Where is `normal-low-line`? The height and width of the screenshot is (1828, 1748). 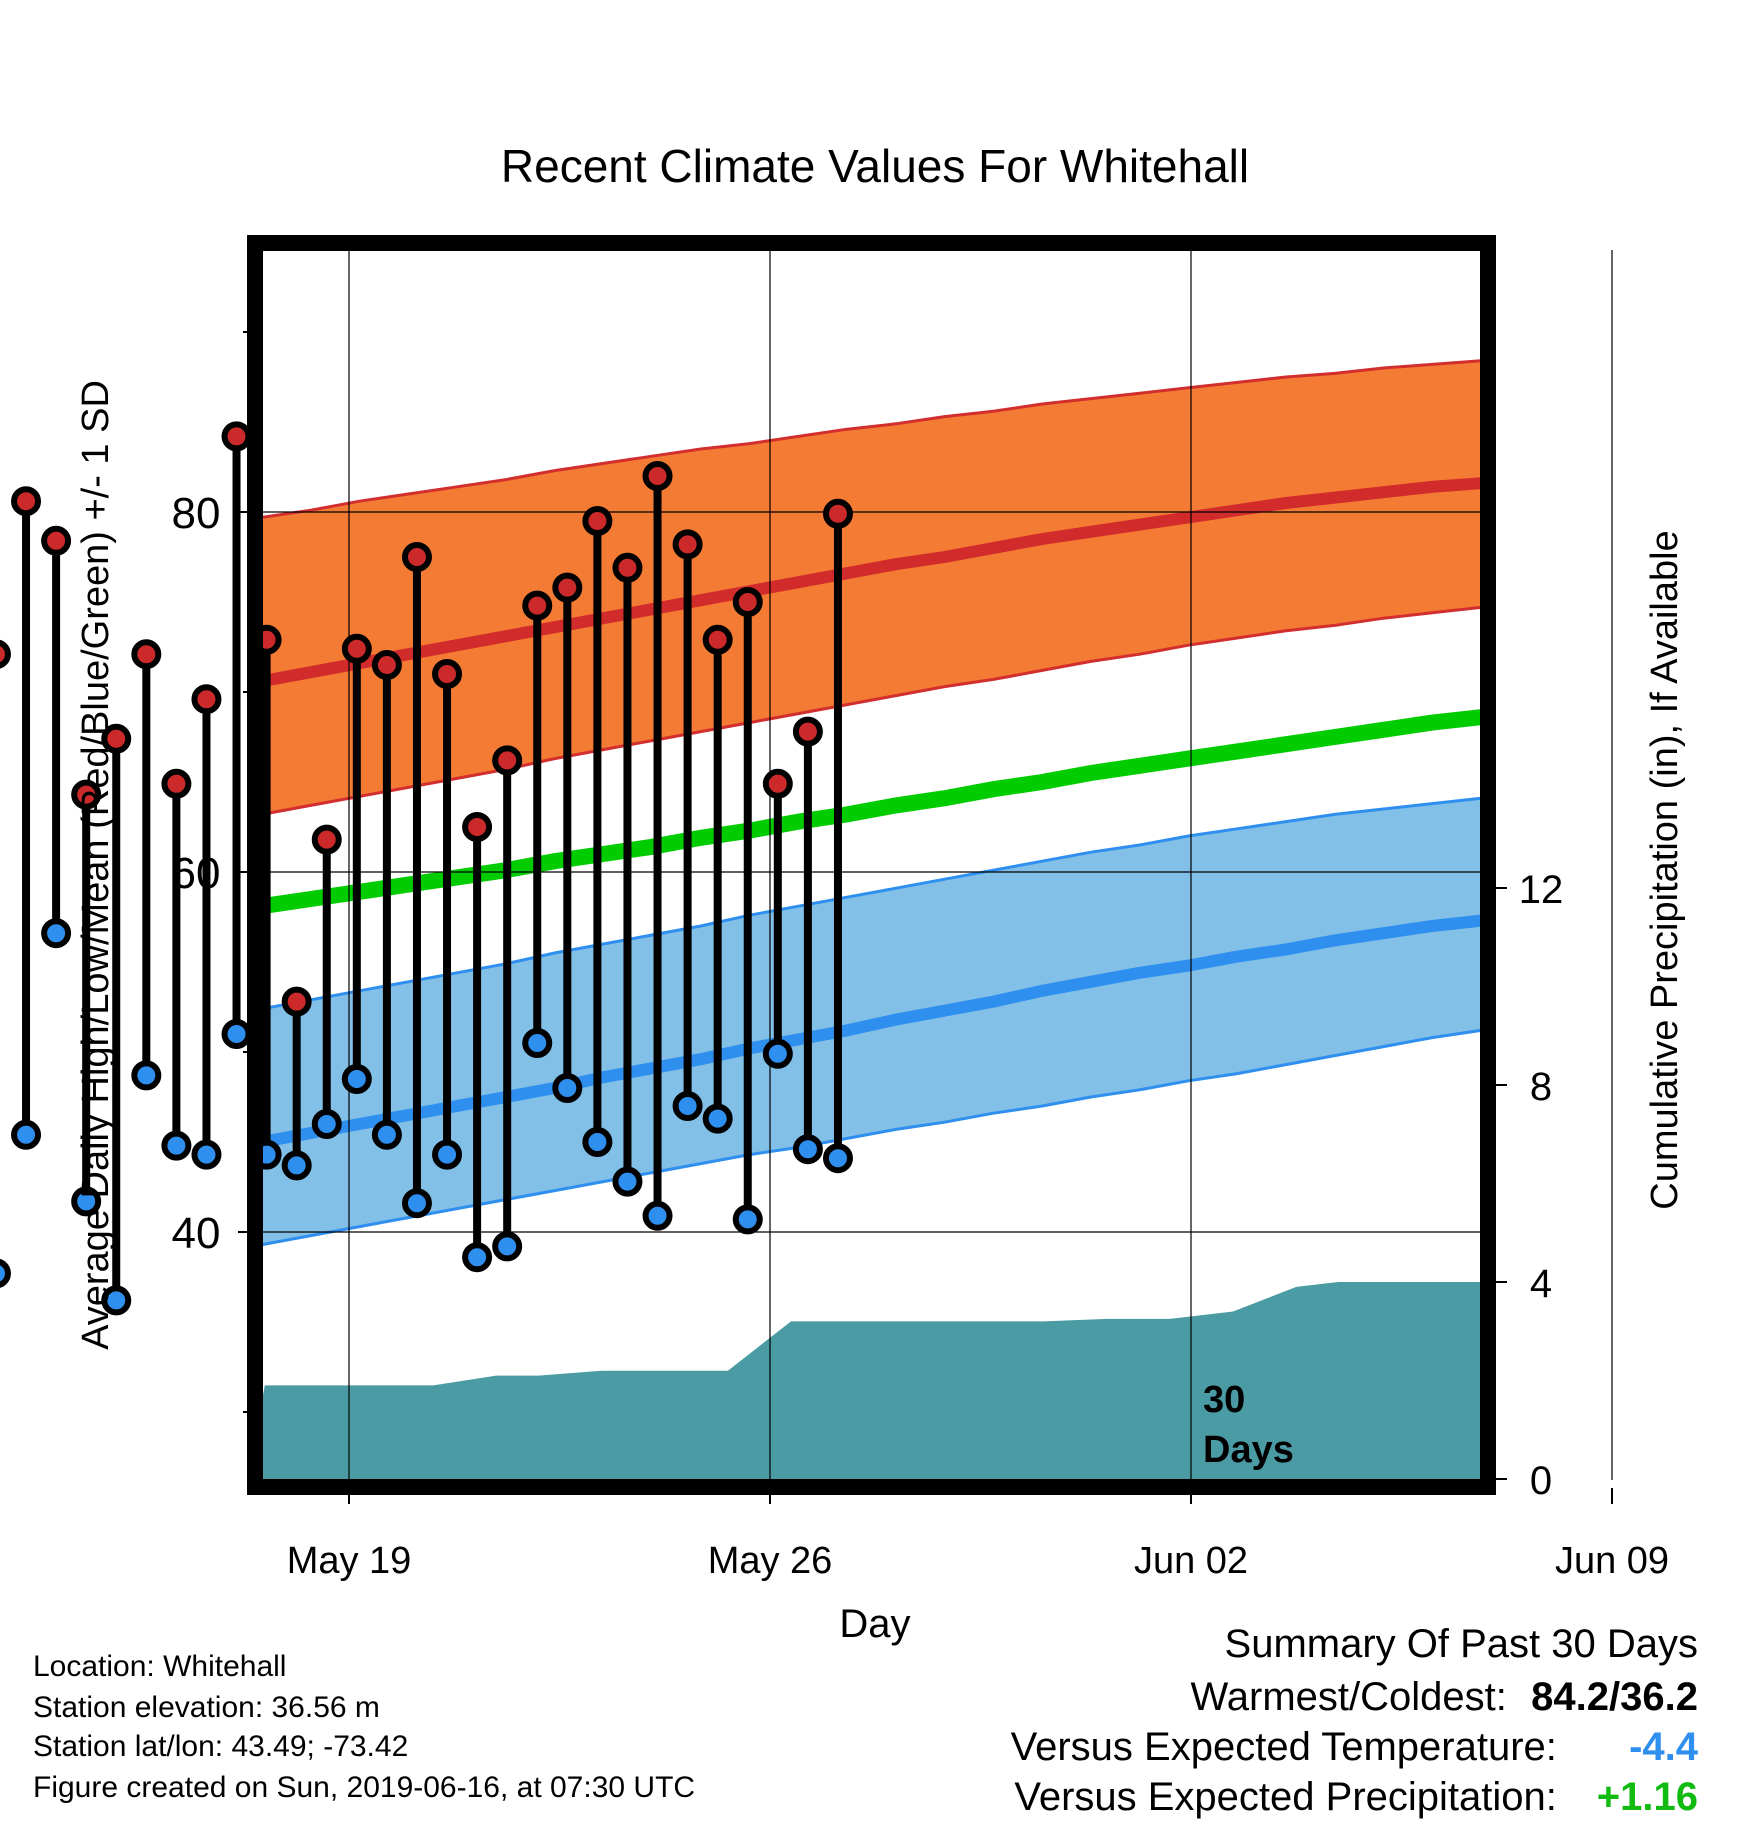
normal-low-line is located at coordinates (871, 1031).